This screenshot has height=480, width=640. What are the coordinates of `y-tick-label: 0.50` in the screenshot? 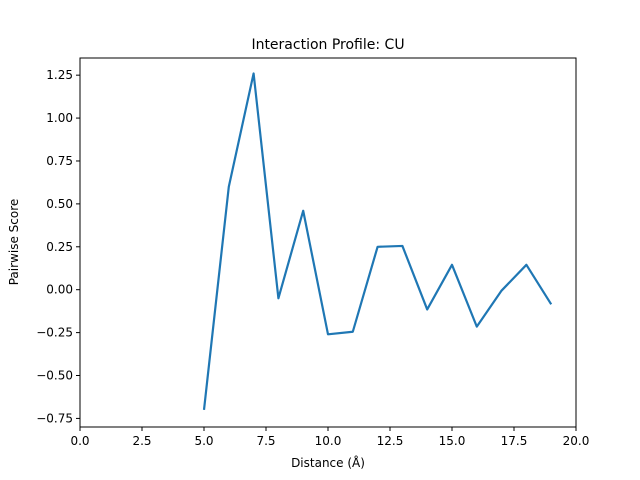 It's located at (59, 204).